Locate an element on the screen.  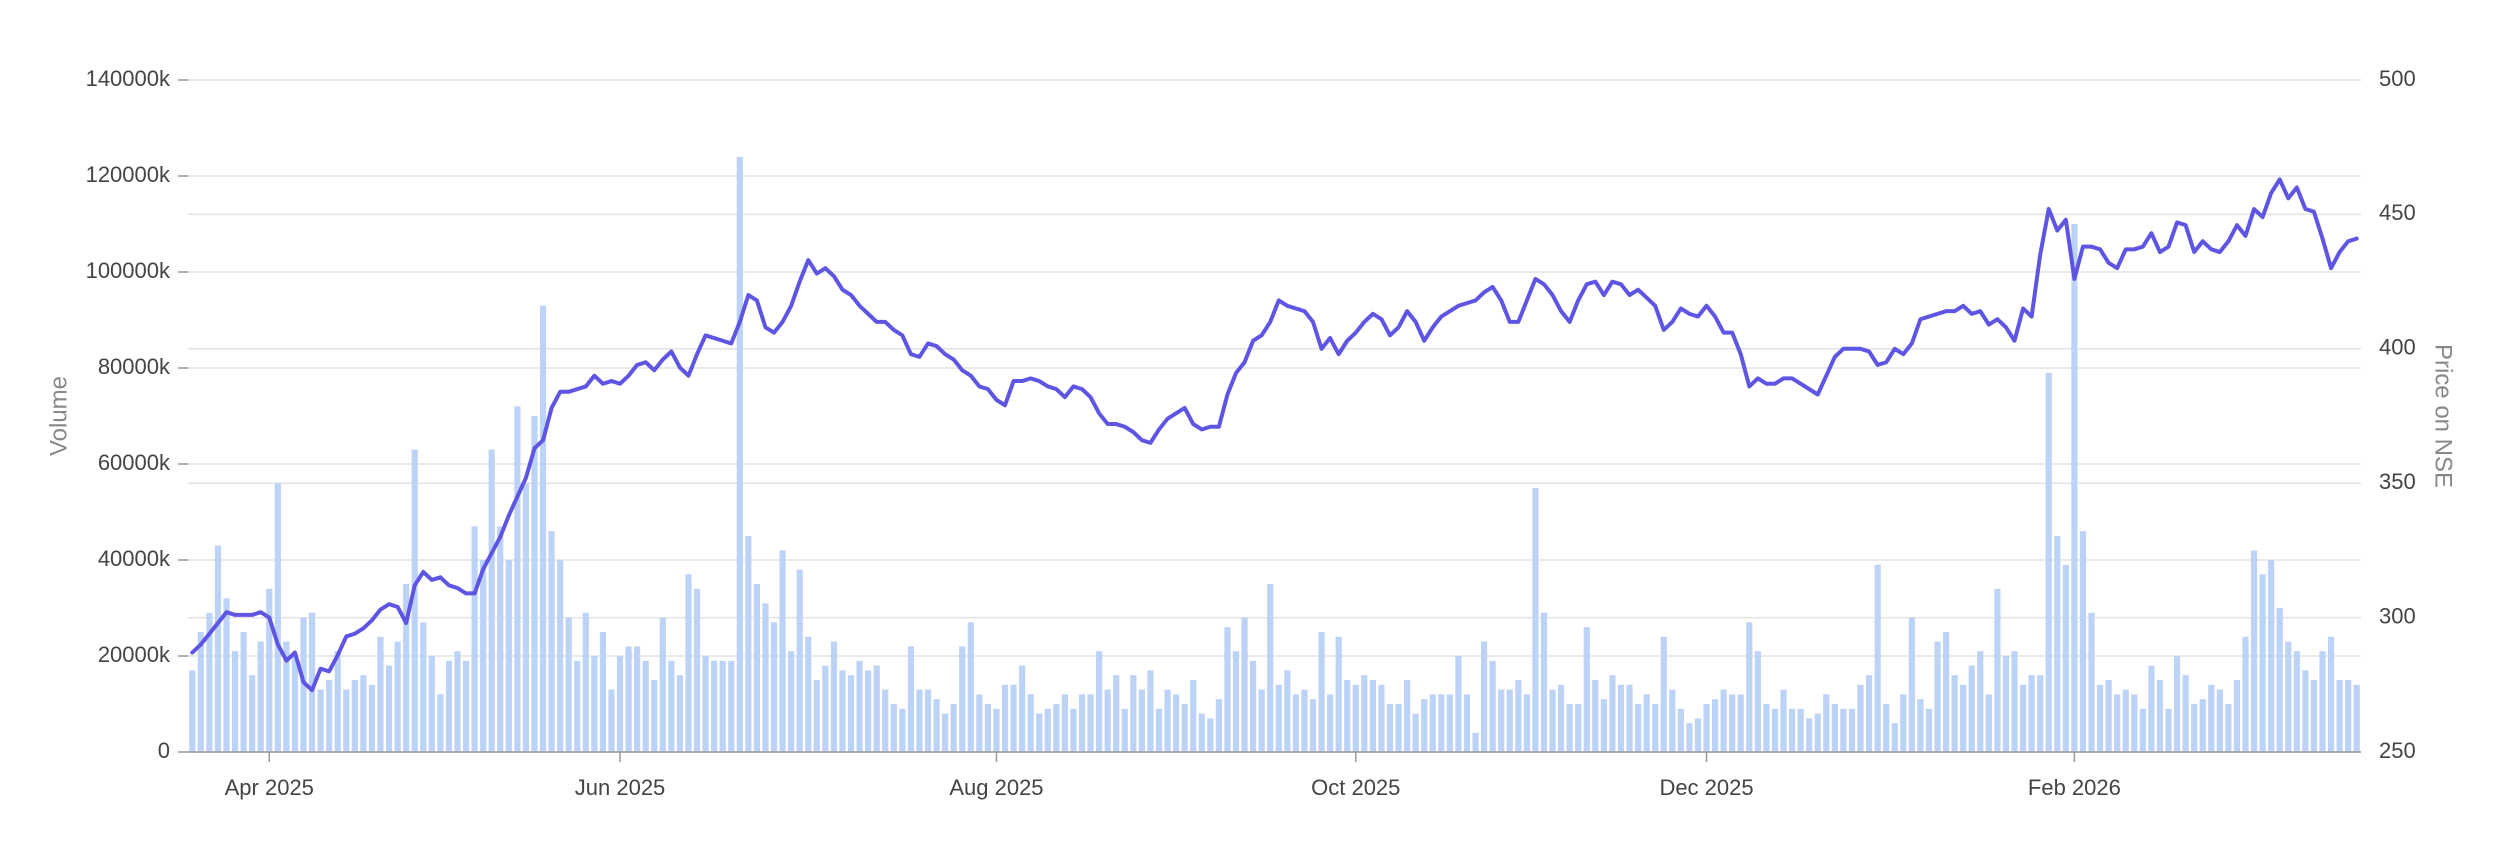
x-tick-label: Feb 2026 is located at coordinates (2074, 787).